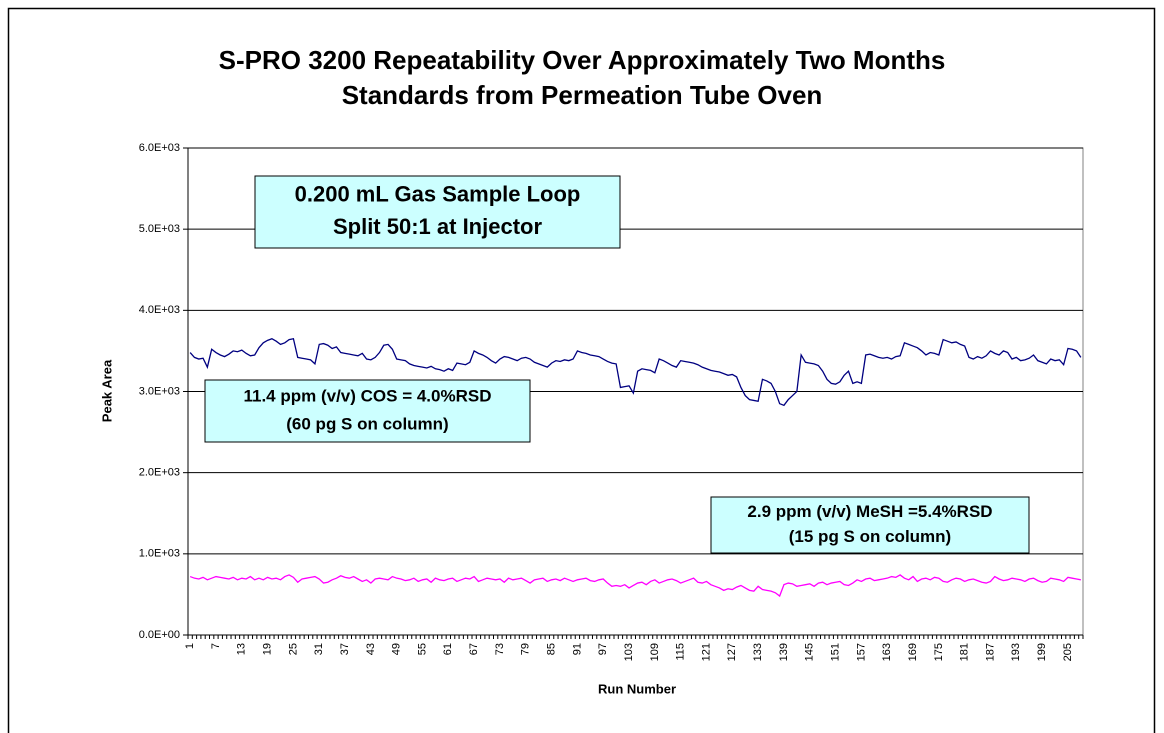 Image resolution: width=1164 pixels, height=733 pixels. I want to click on x-tick-label: 97, so click(603, 649).